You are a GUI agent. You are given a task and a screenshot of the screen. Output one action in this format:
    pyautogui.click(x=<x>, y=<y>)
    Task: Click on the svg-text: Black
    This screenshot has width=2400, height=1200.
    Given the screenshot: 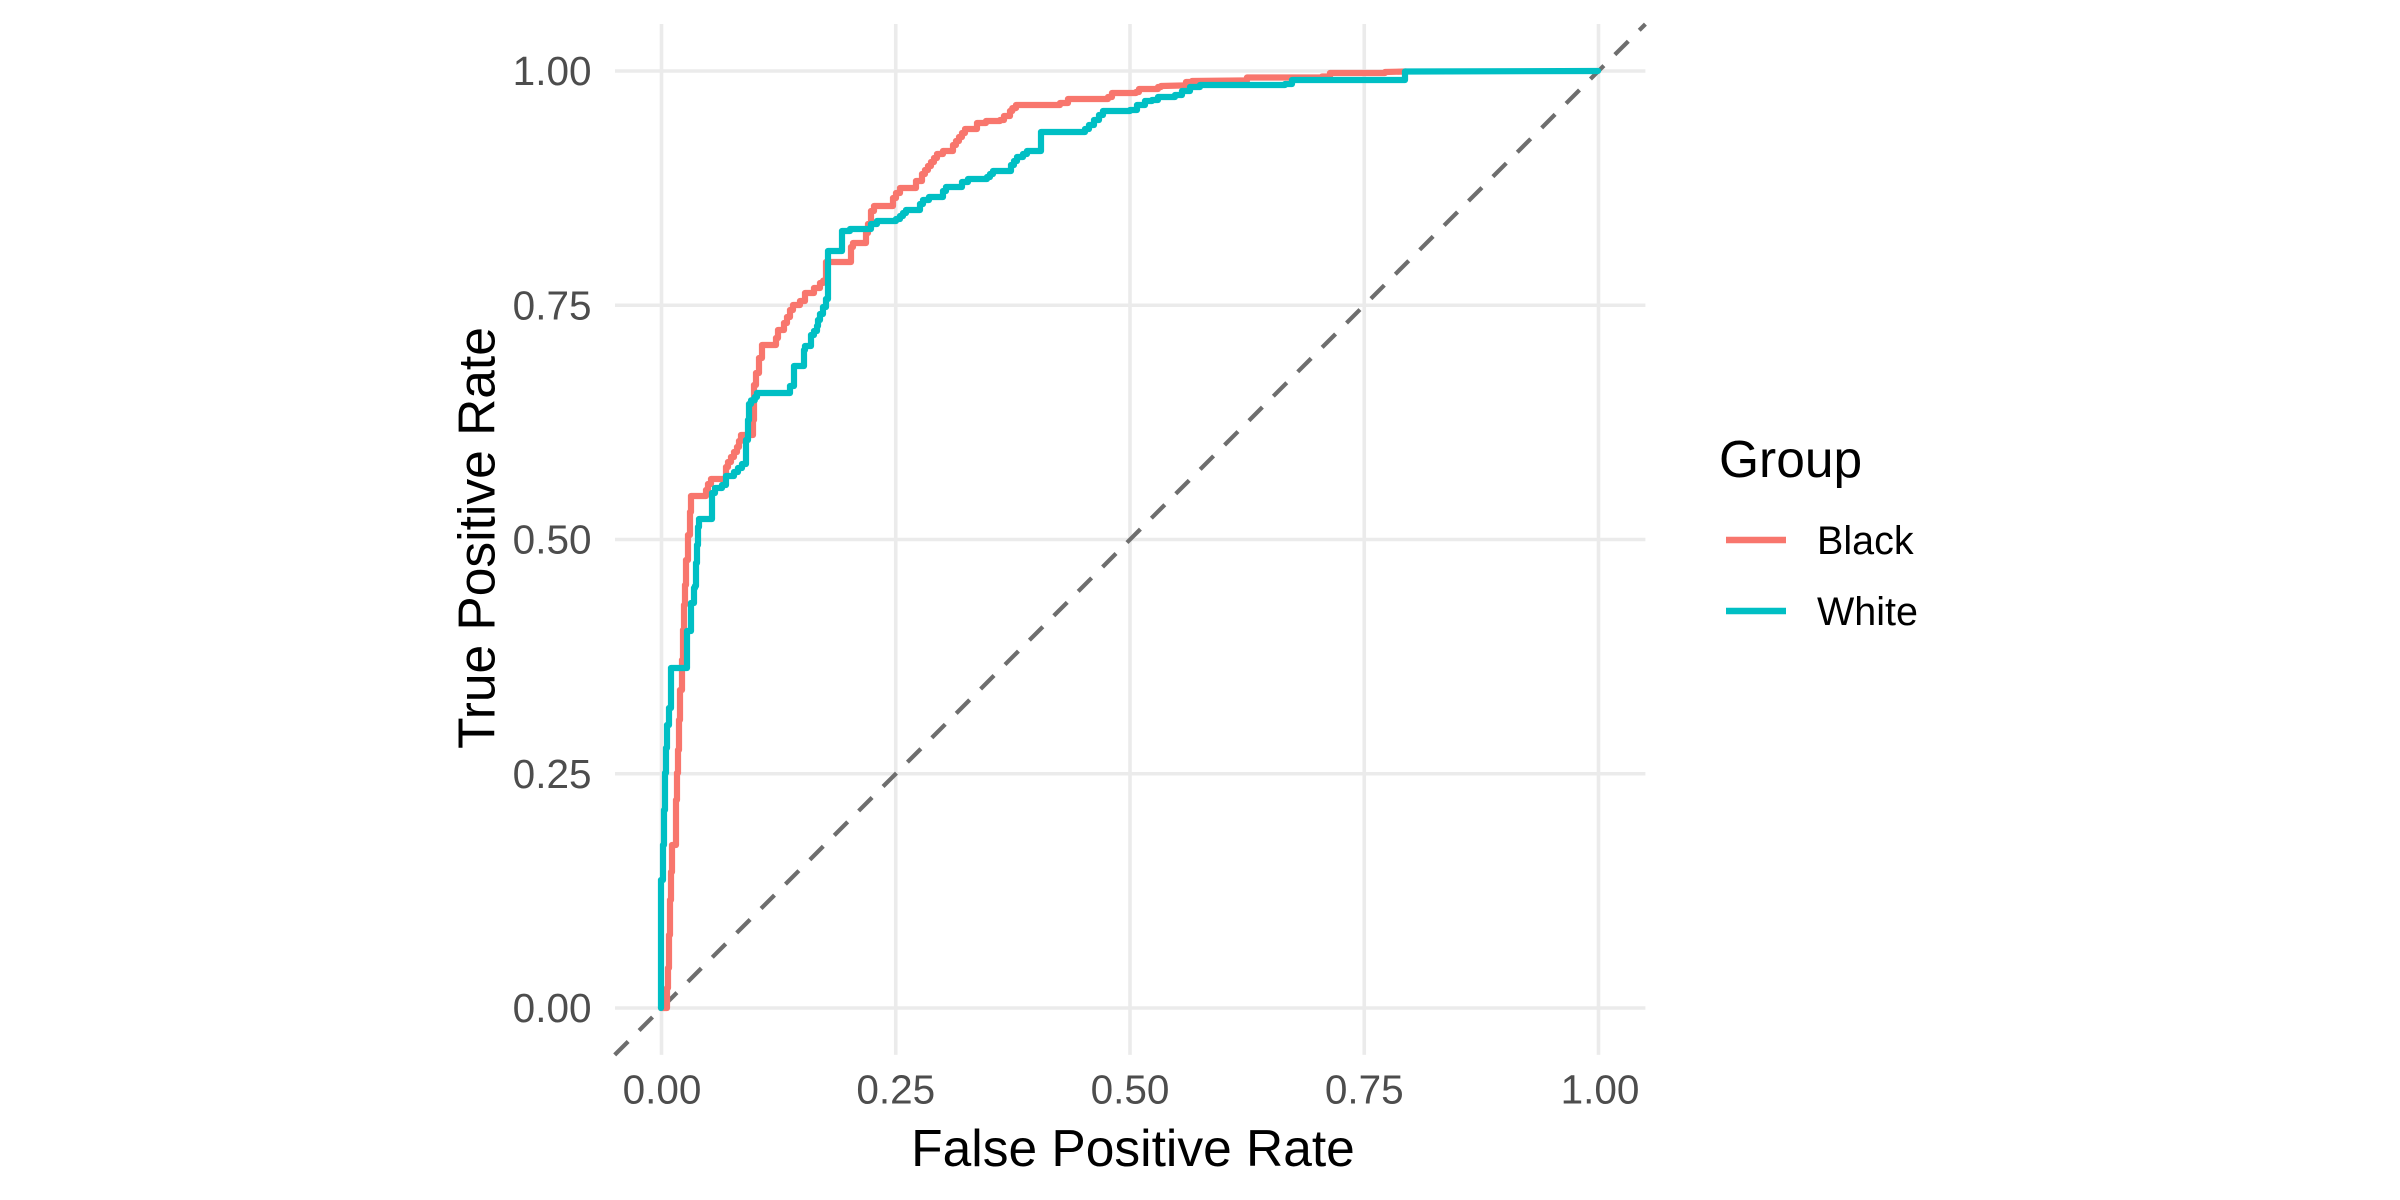 What is the action you would take?
    pyautogui.click(x=1865, y=541)
    